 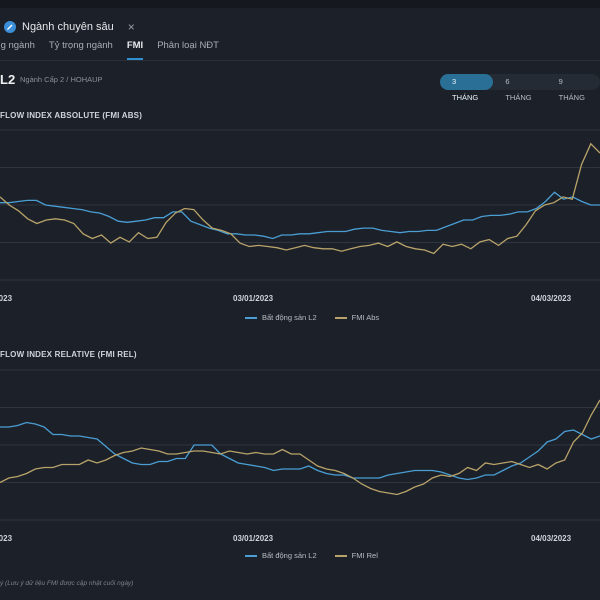 I want to click on subtab-dong-nganh: ộng ngành, so click(x=17, y=45).